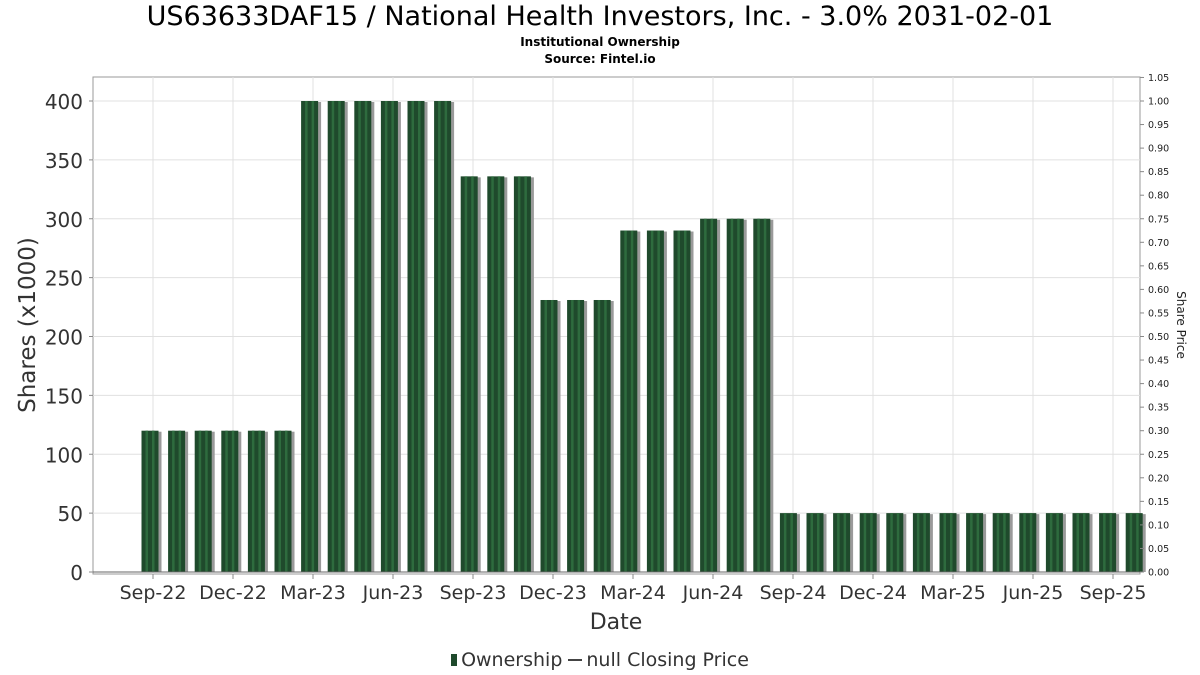 This screenshot has width=1200, height=675. What do you see at coordinates (553, 593) in the screenshot?
I see `x-tick-label: Dec-23` at bounding box center [553, 593].